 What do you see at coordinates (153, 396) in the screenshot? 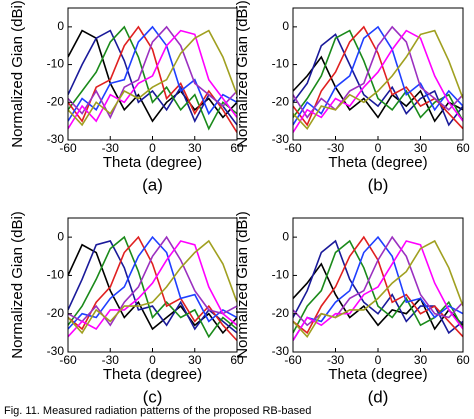
I see `panel-label: (c)` at bounding box center [153, 396].